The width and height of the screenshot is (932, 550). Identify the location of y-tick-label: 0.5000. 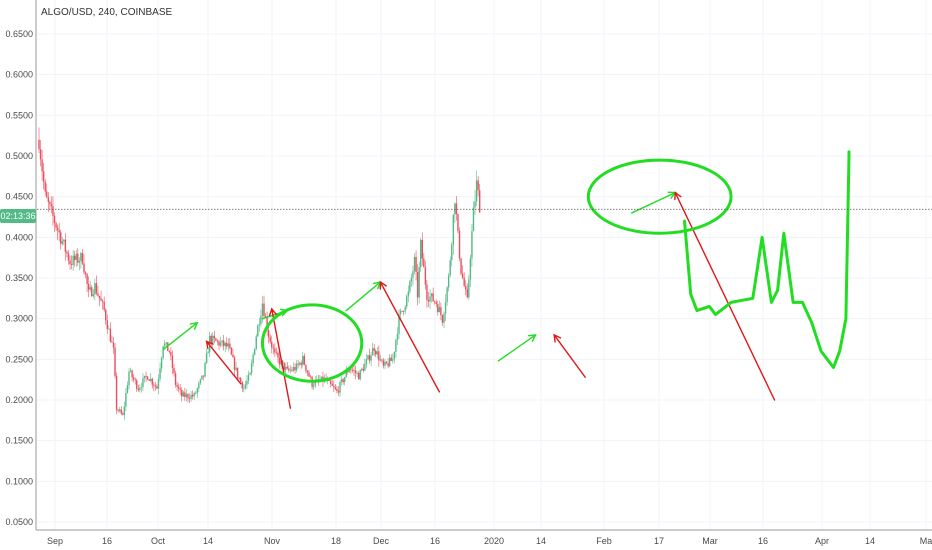
(19, 156).